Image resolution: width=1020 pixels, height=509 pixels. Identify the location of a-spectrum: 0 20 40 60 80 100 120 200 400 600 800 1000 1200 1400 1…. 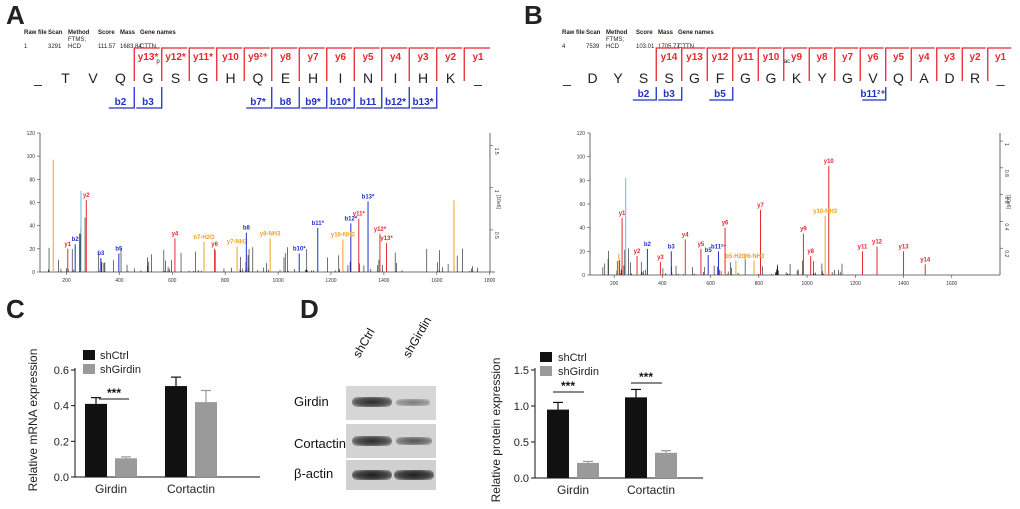
(264, 207).